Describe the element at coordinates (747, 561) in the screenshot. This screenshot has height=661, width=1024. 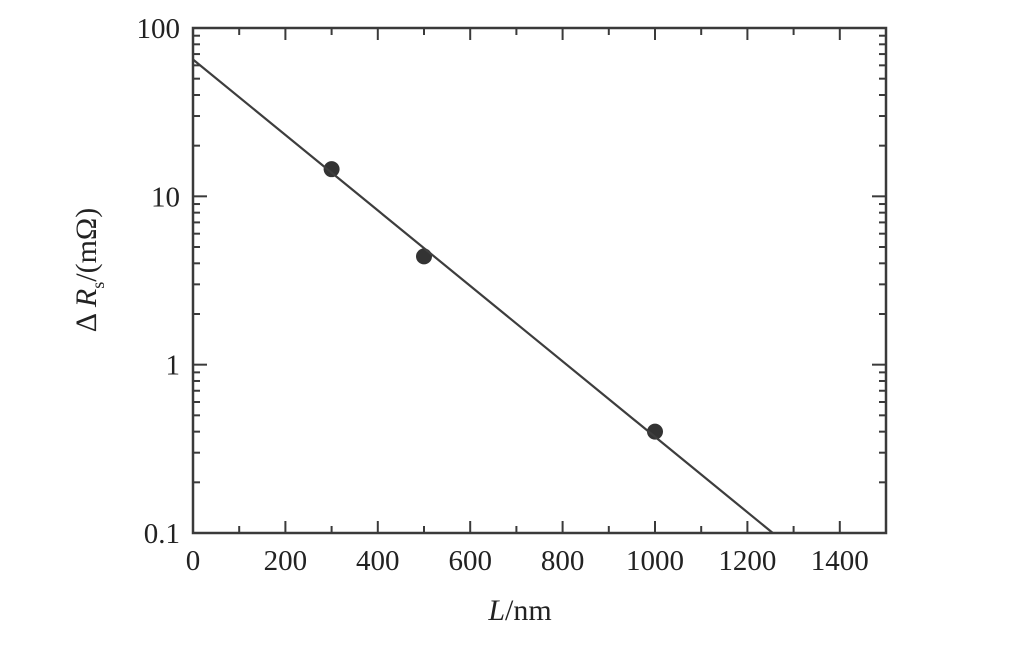
I see `x-tick-label: 1200` at that location.